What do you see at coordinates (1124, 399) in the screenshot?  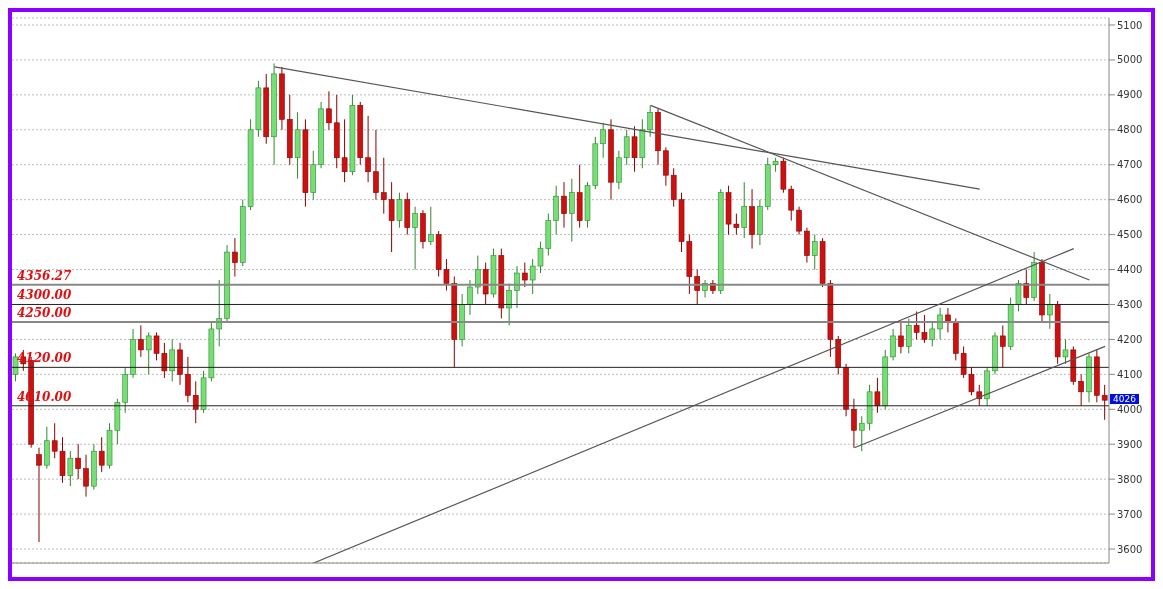 I see `annotation: 4026` at bounding box center [1124, 399].